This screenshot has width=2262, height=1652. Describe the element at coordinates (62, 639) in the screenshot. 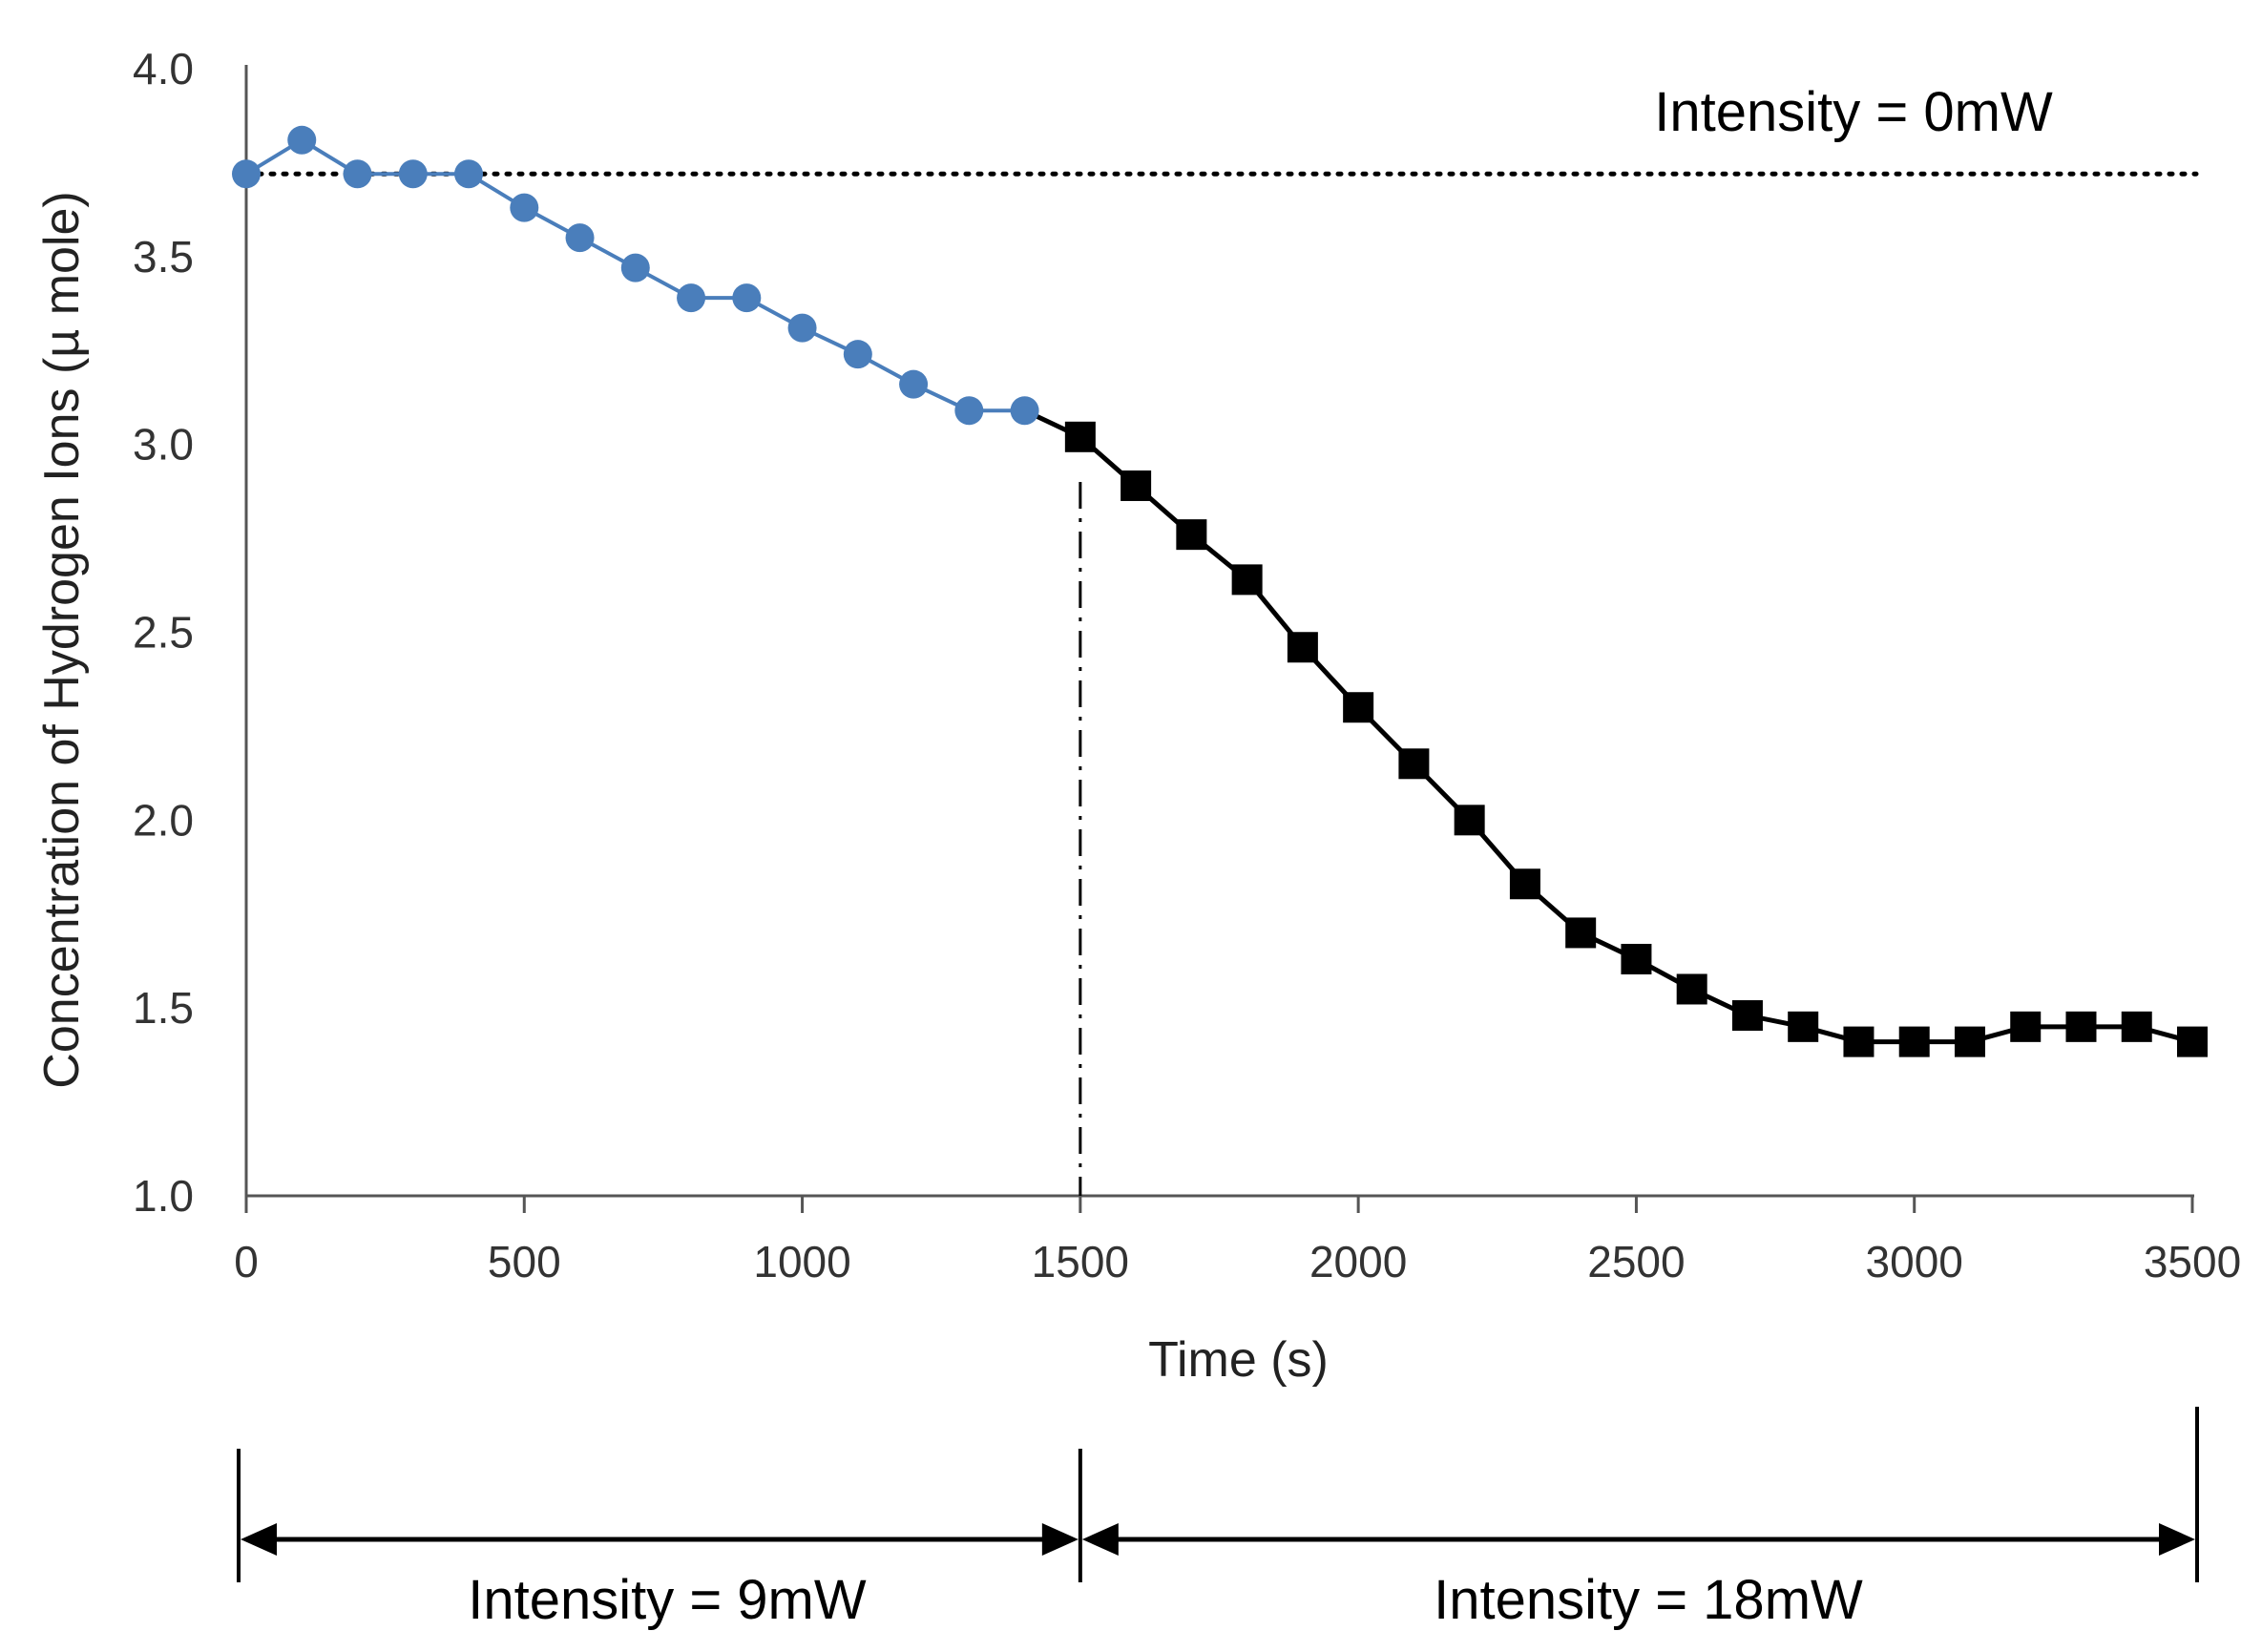

I see `y-axis-title: Concentration of Hydrogen Ions (µ mole)` at that location.